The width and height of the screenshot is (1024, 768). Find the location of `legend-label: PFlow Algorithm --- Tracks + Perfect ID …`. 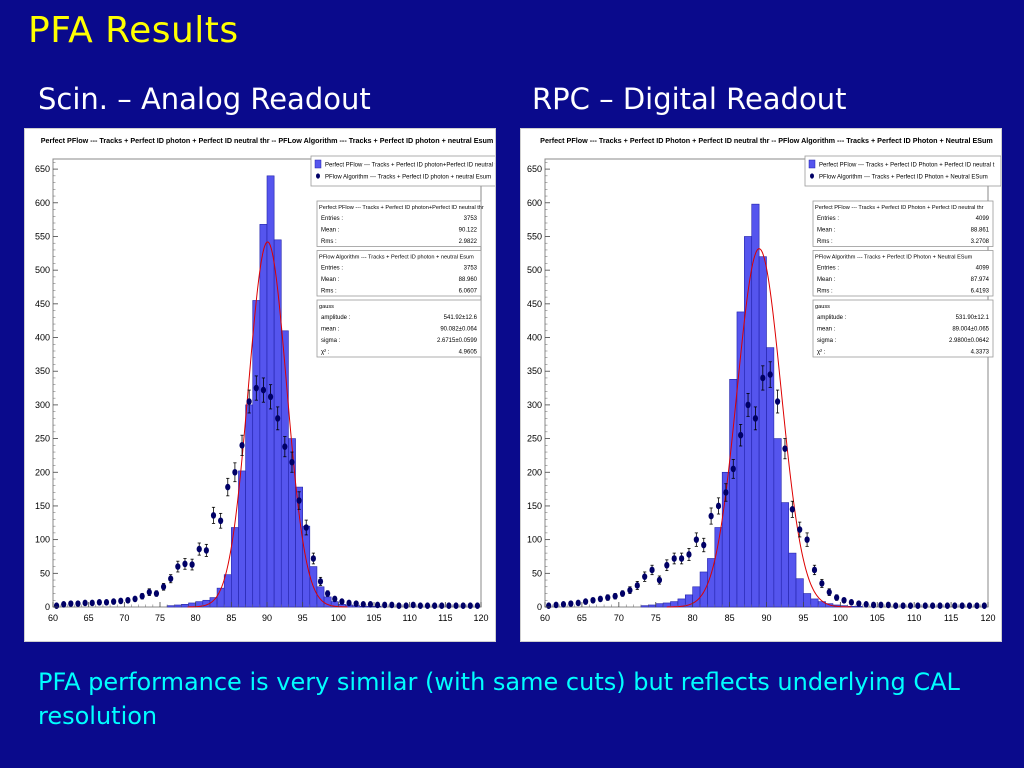

legend-label: PFlow Algorithm --- Tracks + Perfect ID … is located at coordinates (408, 178).